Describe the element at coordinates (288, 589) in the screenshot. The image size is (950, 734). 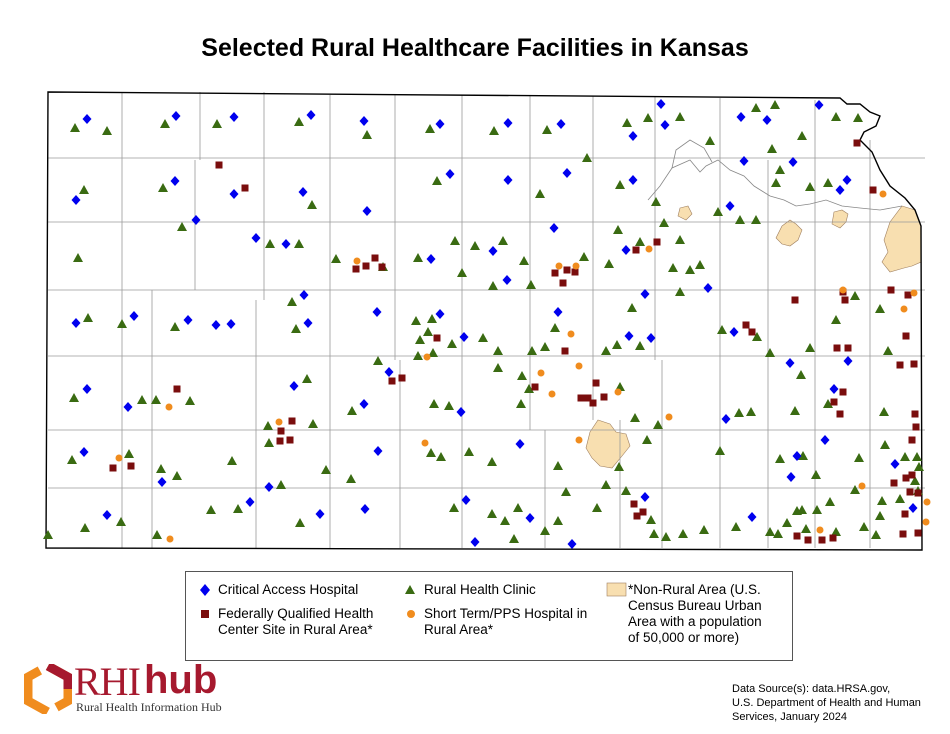
I see `legend-label-cah: Critical Access Hospital` at that location.